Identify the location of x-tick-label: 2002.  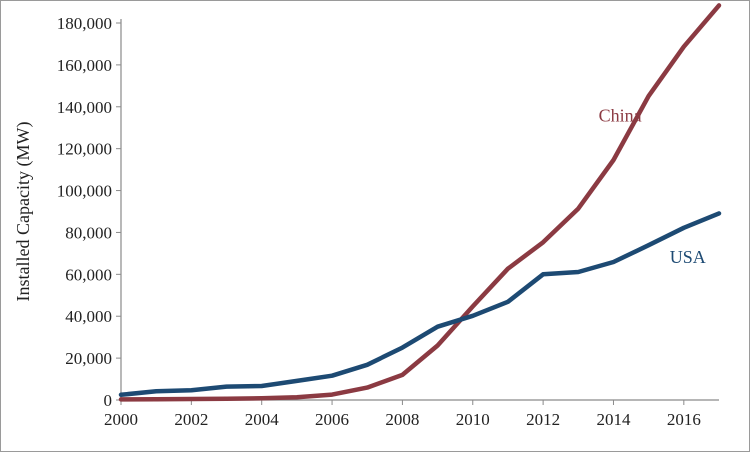
(191, 419).